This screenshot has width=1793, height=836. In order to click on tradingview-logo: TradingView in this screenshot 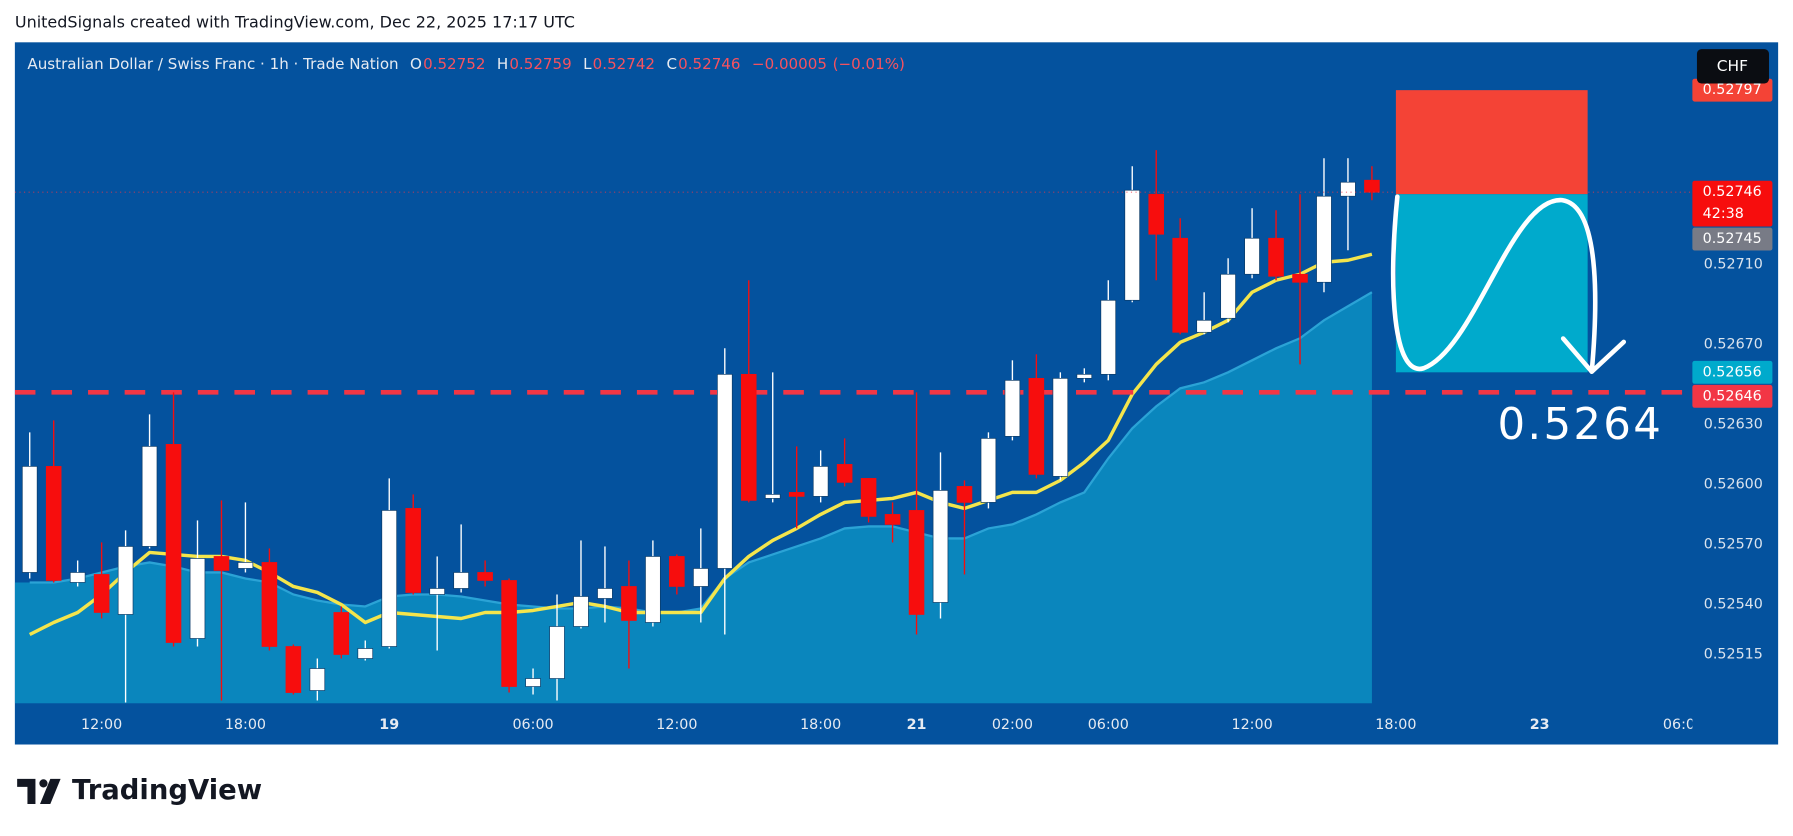, I will do `click(139, 790)`.